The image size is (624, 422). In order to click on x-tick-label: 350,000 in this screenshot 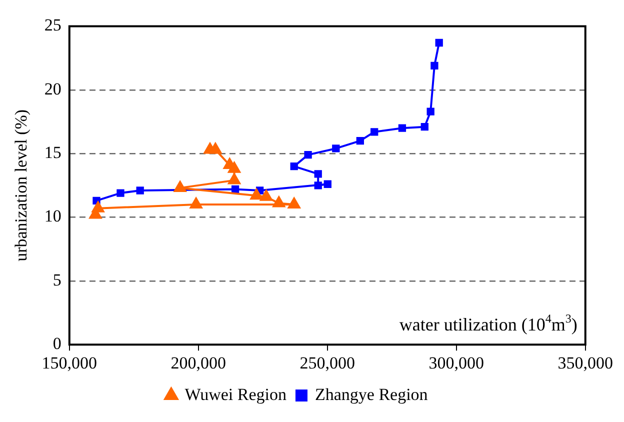, I will do `click(585, 362)`.